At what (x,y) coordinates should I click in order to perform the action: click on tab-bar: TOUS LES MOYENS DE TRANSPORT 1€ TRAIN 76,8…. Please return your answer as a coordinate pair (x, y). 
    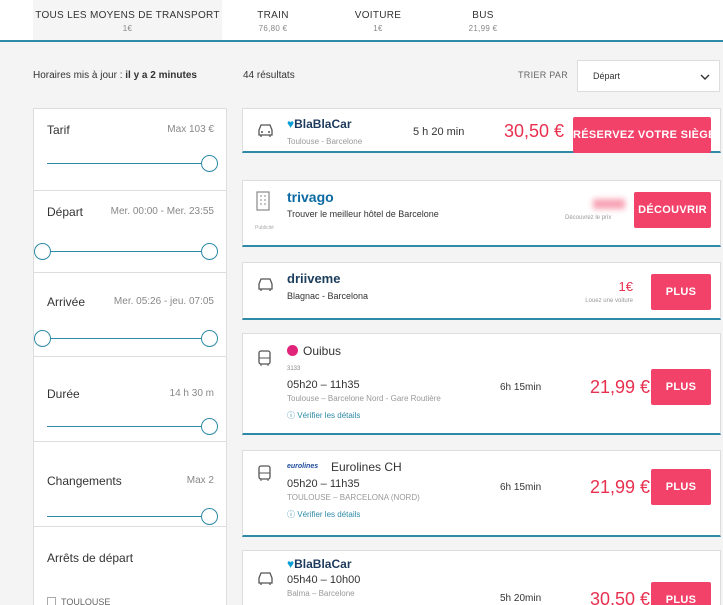
    Looking at the image, I should click on (361, 21).